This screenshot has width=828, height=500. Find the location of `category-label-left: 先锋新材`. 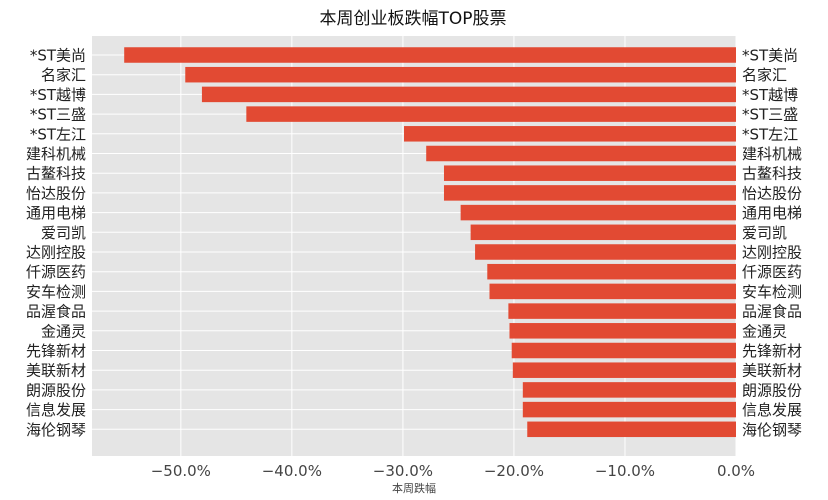

category-label-left: 先锋新材 is located at coordinates (56, 351).